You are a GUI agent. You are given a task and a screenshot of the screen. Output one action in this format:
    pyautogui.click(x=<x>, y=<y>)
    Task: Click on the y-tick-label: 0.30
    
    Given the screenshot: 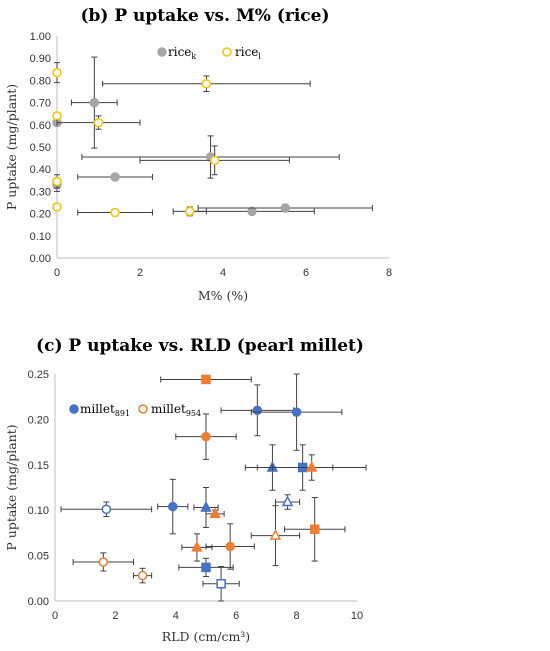 What is the action you would take?
    pyautogui.click(x=40, y=192)
    